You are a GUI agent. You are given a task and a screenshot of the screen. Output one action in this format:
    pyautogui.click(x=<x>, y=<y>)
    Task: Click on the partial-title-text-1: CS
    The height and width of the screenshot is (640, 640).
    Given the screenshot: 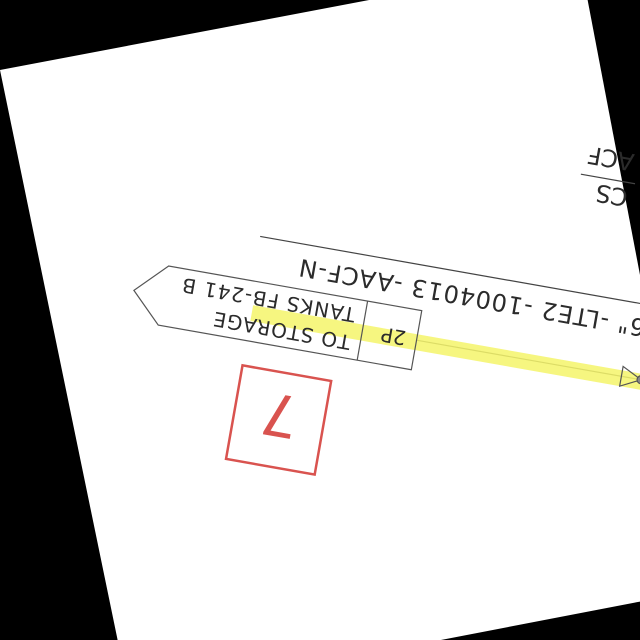 What is the action you would take?
    pyautogui.click(x=612, y=194)
    